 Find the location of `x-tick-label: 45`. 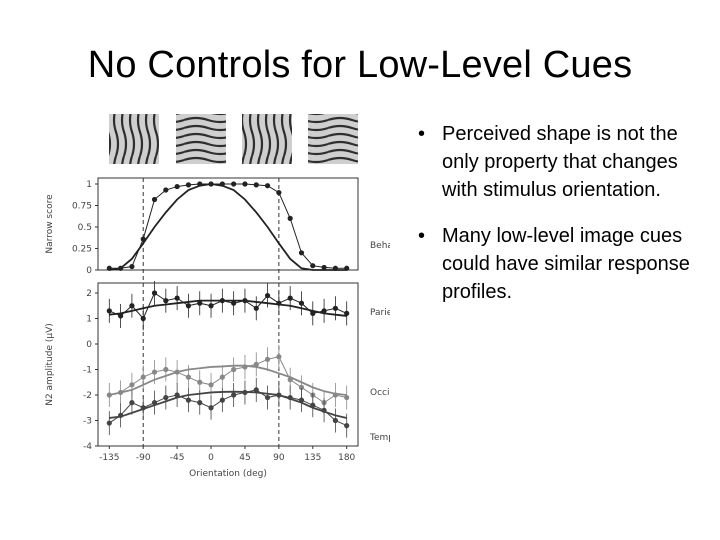

x-tick-label: 45 is located at coordinates (244, 458).